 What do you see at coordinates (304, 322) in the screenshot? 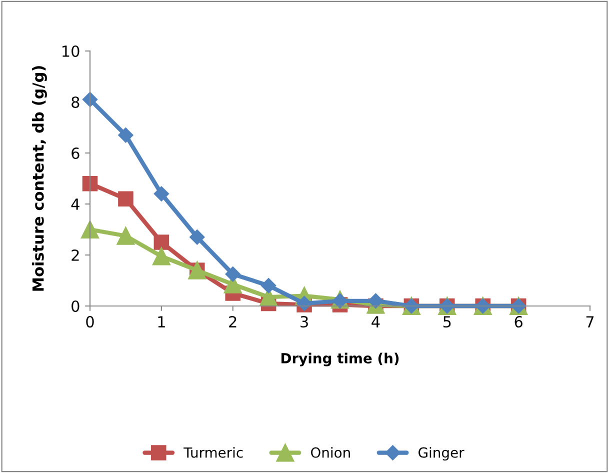
I see `x-tick-label: 3` at bounding box center [304, 322].